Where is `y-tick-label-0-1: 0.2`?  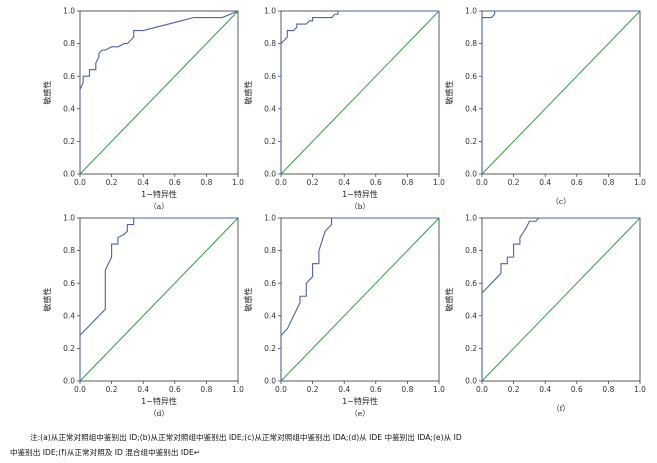
y-tick-label-0-1: 0.2 is located at coordinates (69, 141).